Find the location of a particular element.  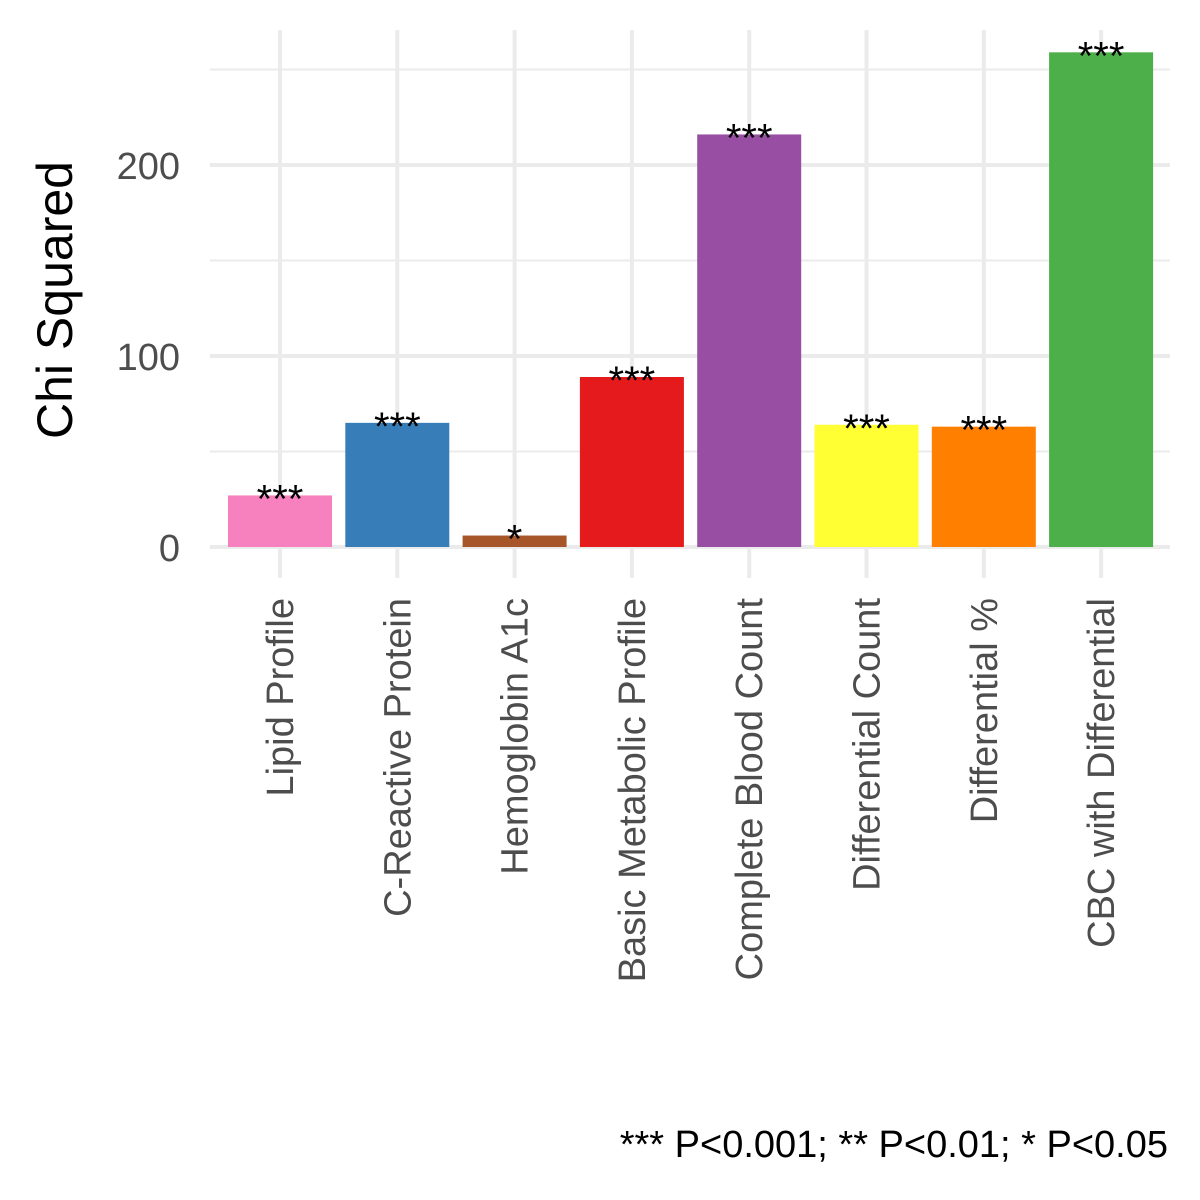

caption: *** P<0.001; ** P<0.01; * P<0.05 is located at coordinates (894, 1145).